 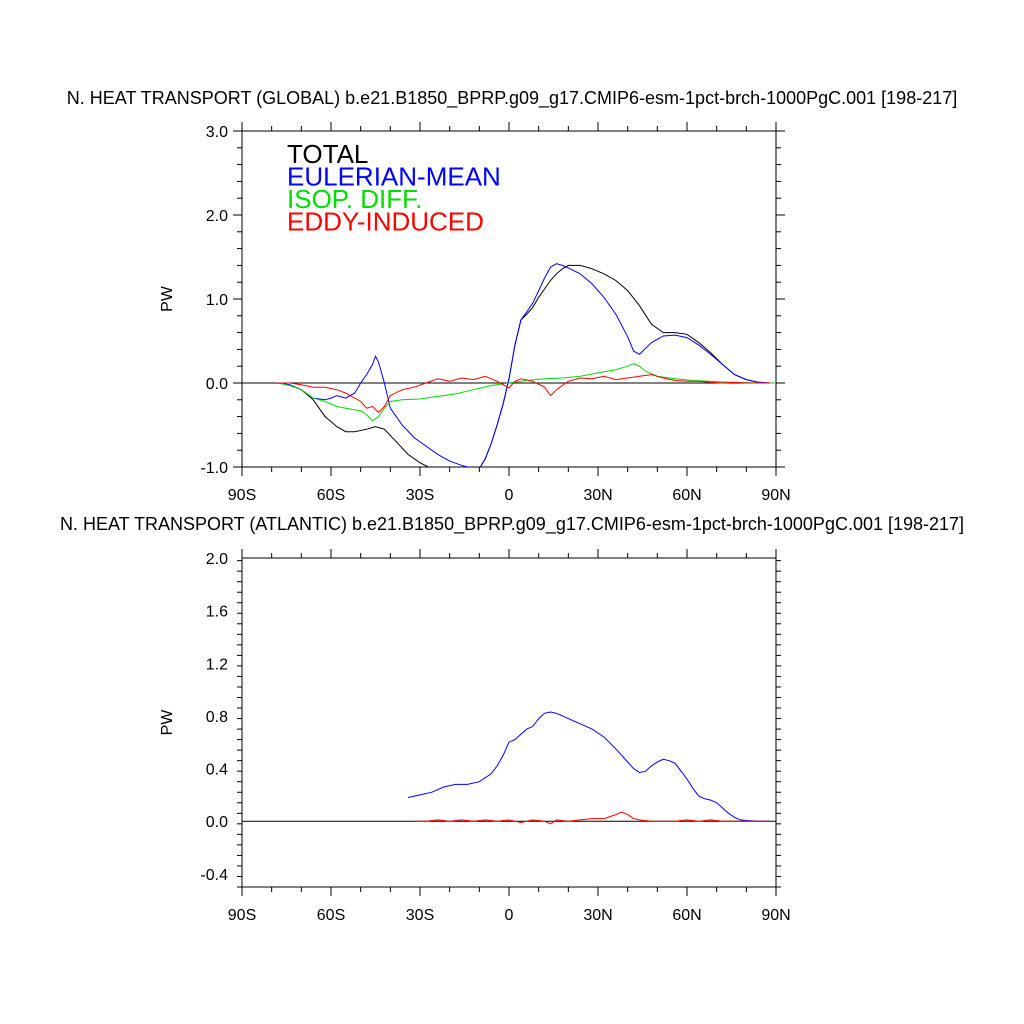 What do you see at coordinates (217, 132) in the screenshot?
I see `y-tick-label: 3.0` at bounding box center [217, 132].